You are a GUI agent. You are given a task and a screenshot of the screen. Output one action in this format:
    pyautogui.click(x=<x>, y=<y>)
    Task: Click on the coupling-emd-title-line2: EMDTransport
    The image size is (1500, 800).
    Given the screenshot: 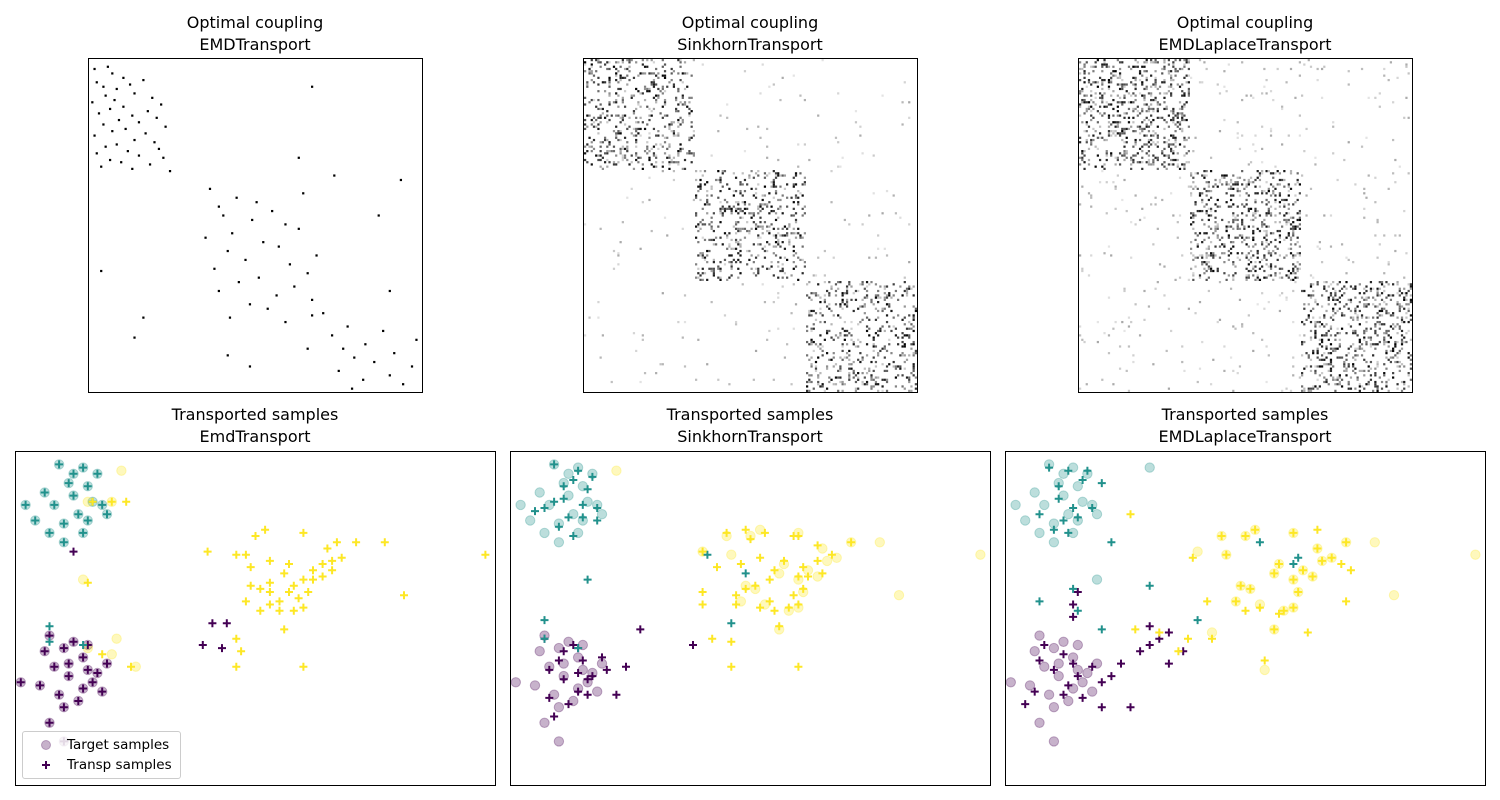 What is the action you would take?
    pyautogui.click(x=255, y=44)
    